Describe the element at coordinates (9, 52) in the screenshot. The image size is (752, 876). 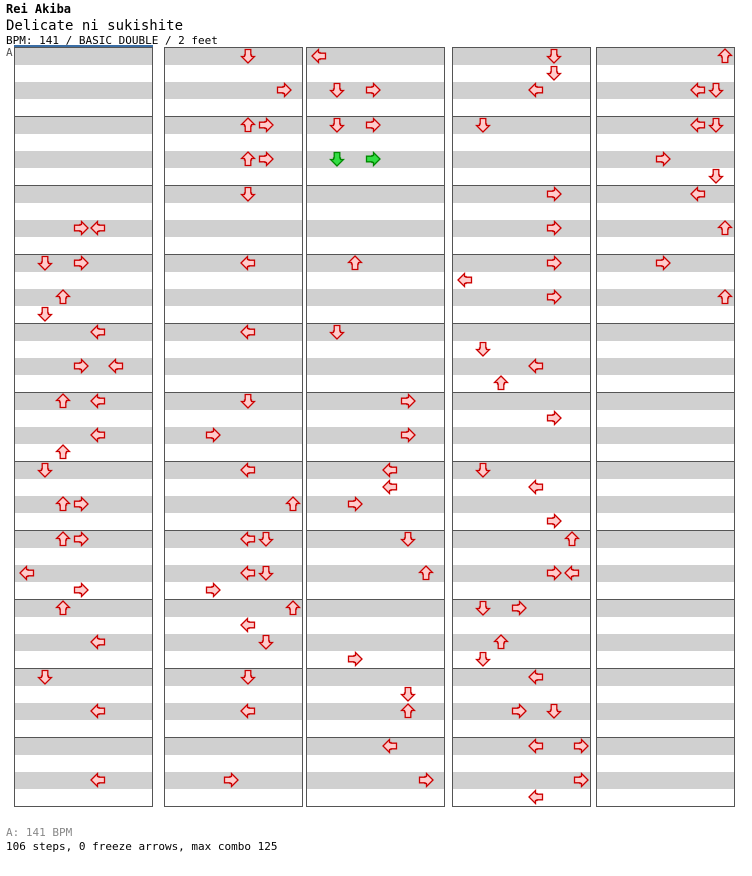
I see `difficulty-label: A` at that location.